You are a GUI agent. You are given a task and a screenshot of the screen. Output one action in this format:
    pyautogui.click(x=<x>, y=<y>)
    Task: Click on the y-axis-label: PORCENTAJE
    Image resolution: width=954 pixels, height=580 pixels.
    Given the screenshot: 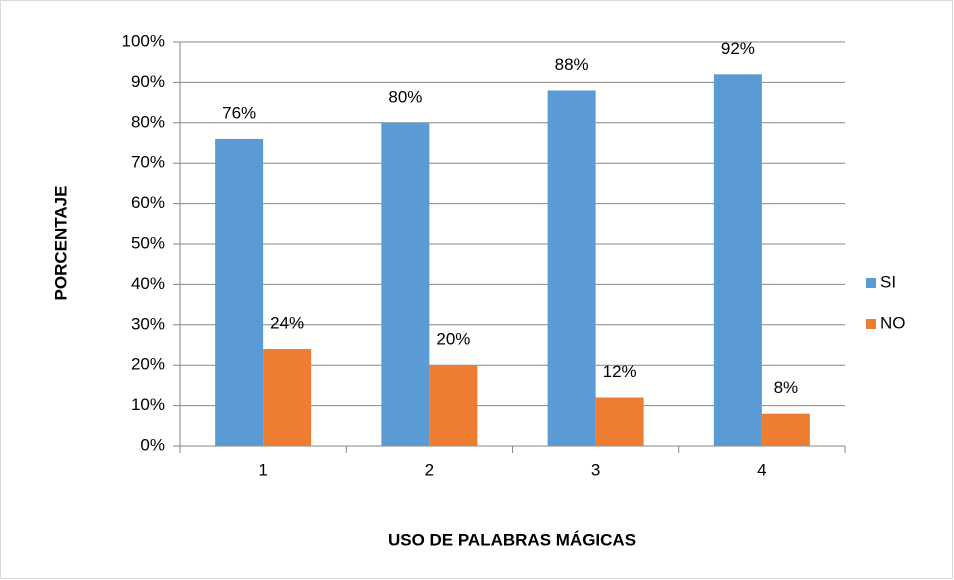 What is the action you would take?
    pyautogui.click(x=60, y=243)
    